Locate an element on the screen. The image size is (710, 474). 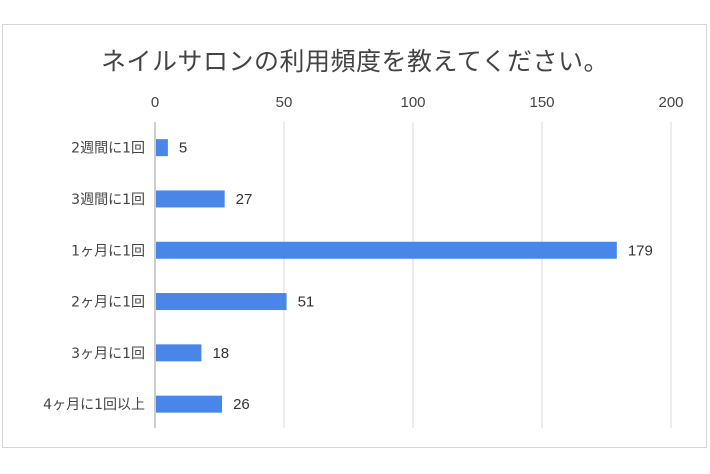
category-label: 3ヶ月に1回 is located at coordinates (108, 354).